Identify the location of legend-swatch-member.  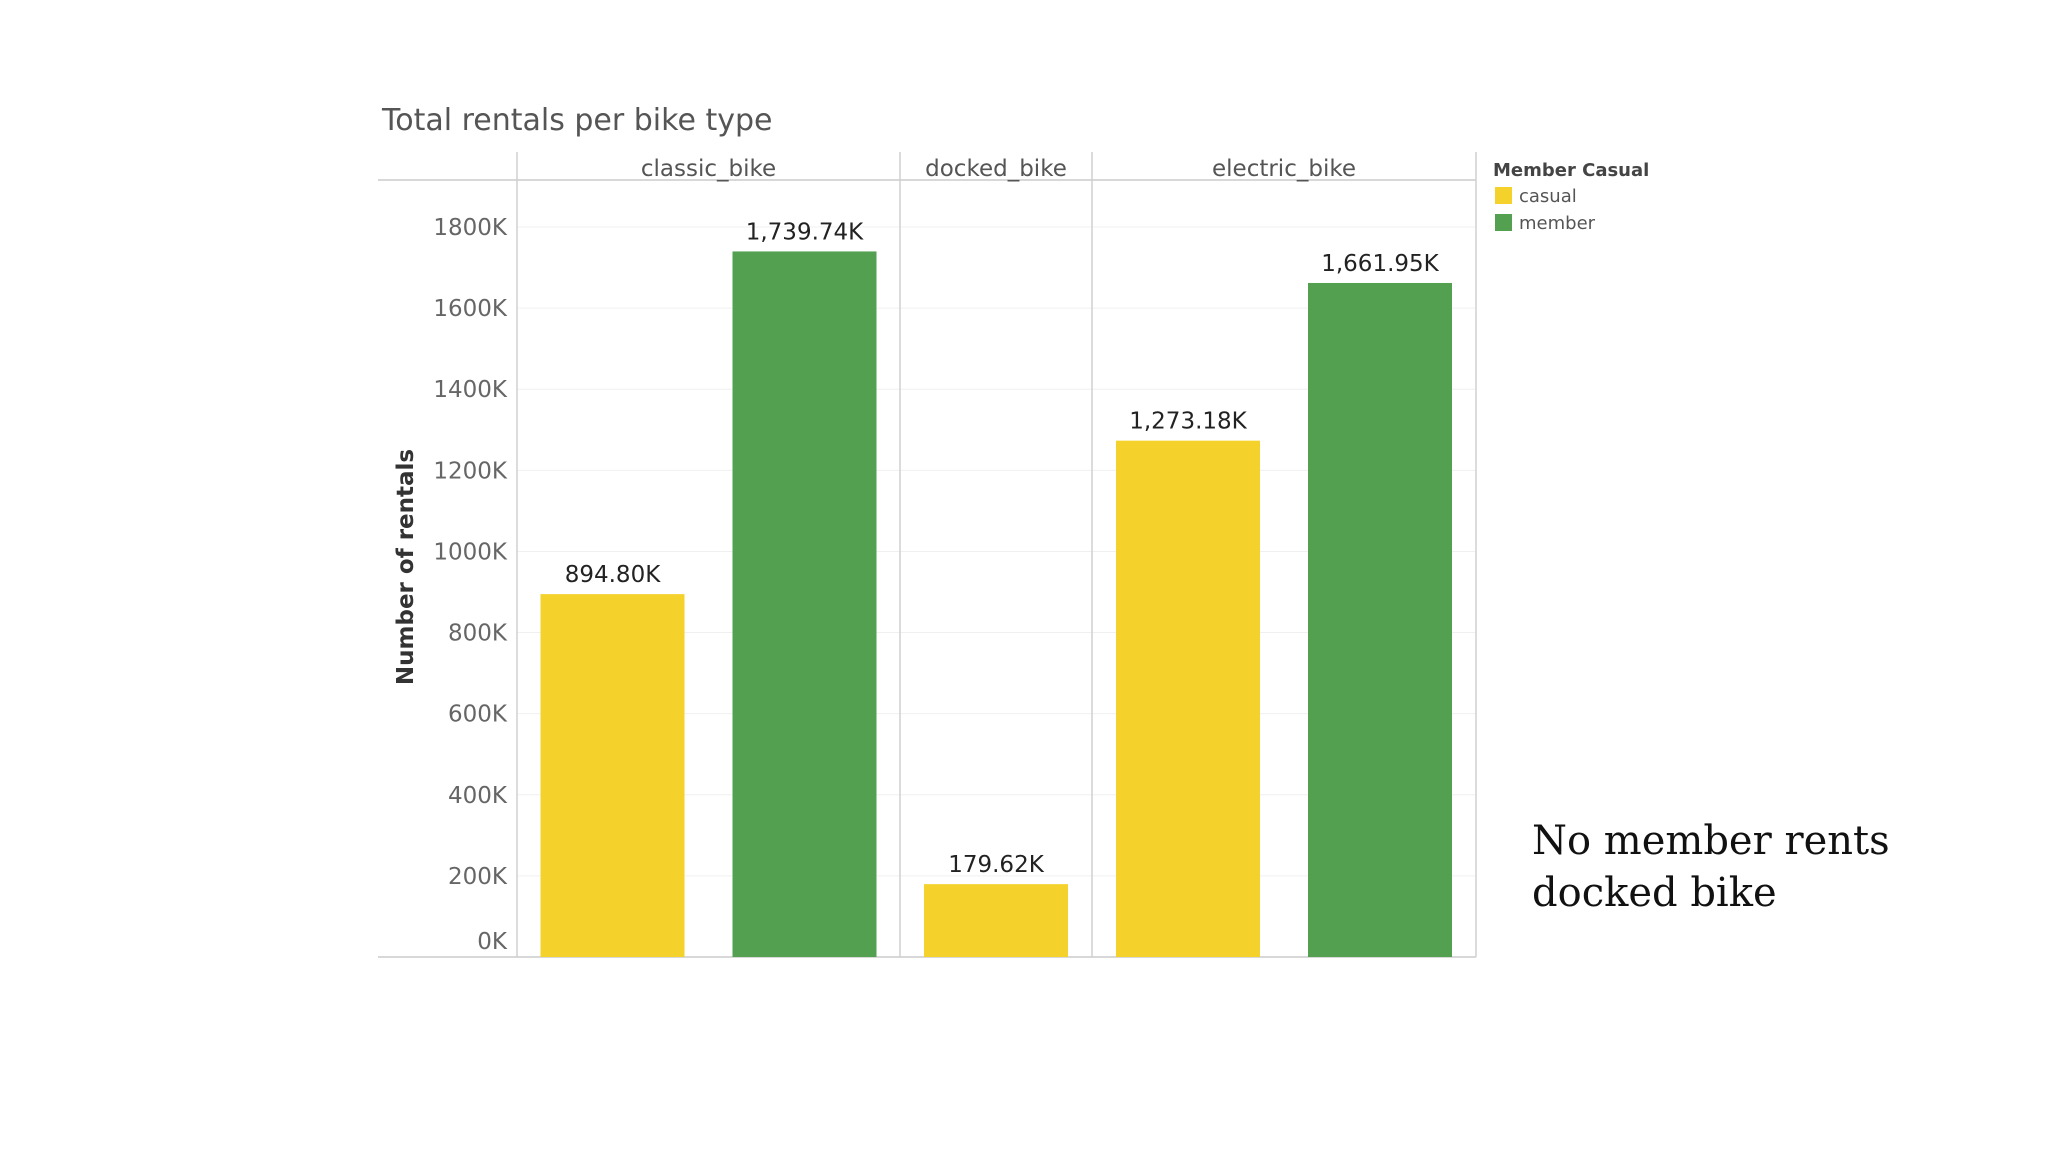
(1503, 222).